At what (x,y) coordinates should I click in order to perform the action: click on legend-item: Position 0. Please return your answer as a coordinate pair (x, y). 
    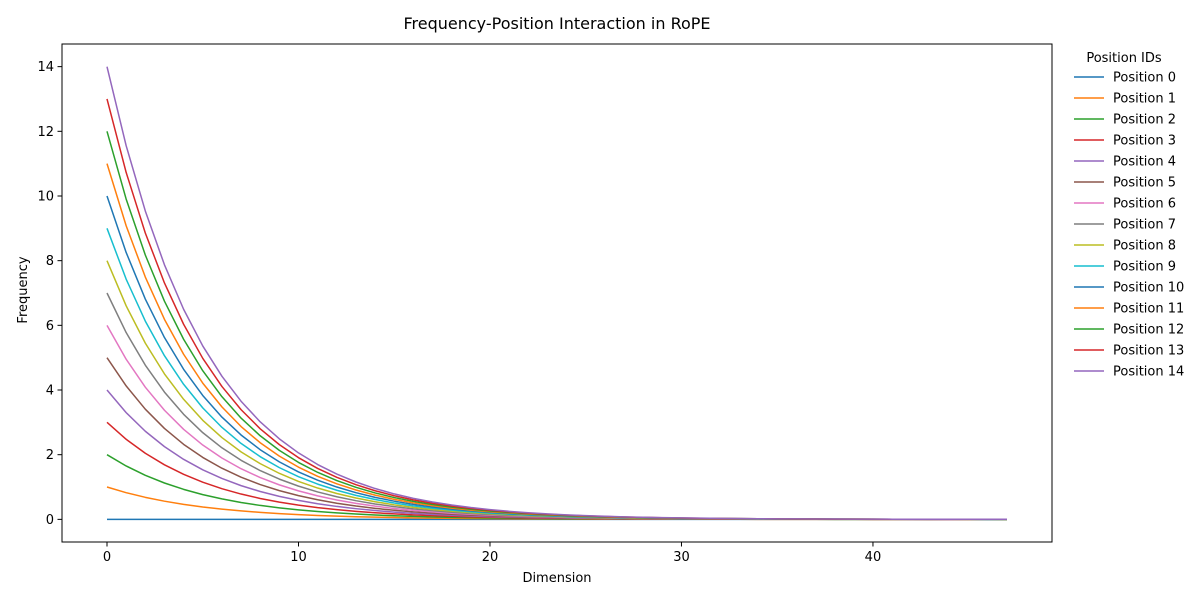
    Looking at the image, I should click on (1125, 78).